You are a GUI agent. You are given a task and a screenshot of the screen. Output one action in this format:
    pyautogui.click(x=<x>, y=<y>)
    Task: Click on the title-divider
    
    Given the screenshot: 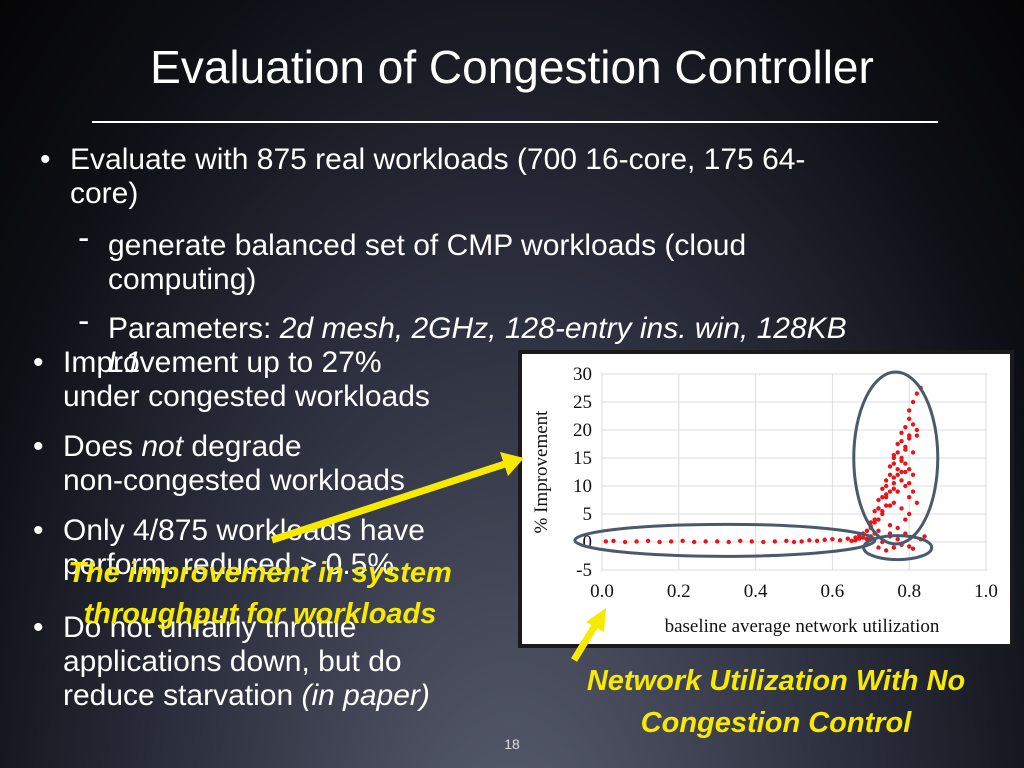 What is the action you would take?
    pyautogui.click(x=515, y=122)
    